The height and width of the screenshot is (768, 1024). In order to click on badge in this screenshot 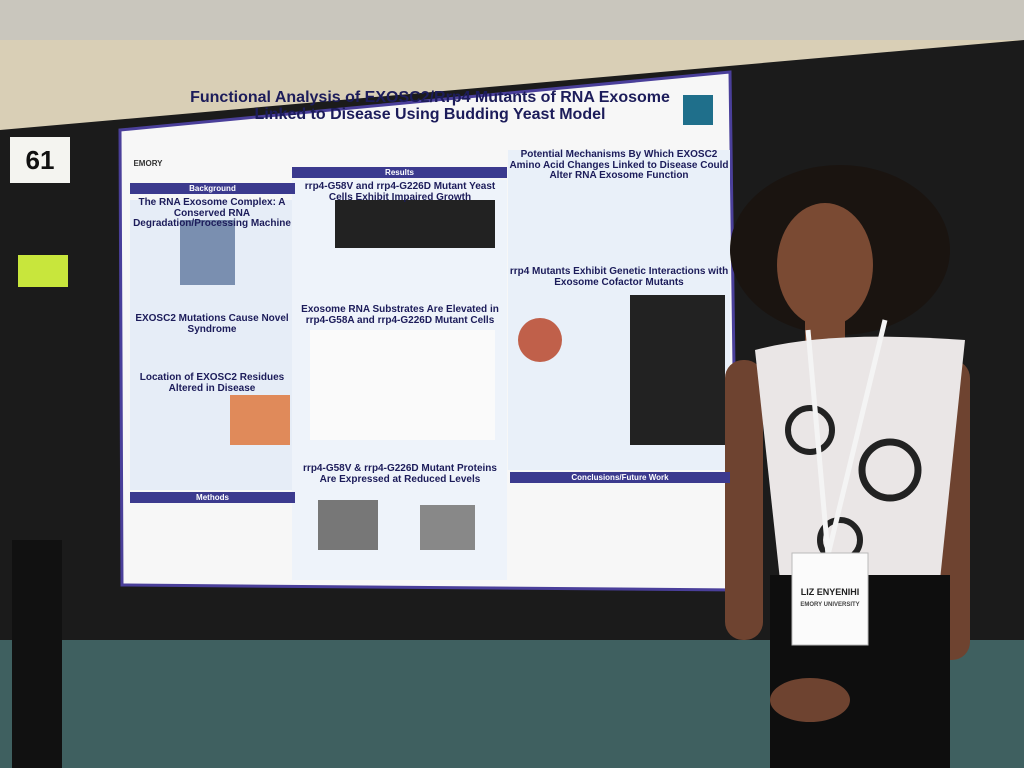, I will do `click(830, 599)`.